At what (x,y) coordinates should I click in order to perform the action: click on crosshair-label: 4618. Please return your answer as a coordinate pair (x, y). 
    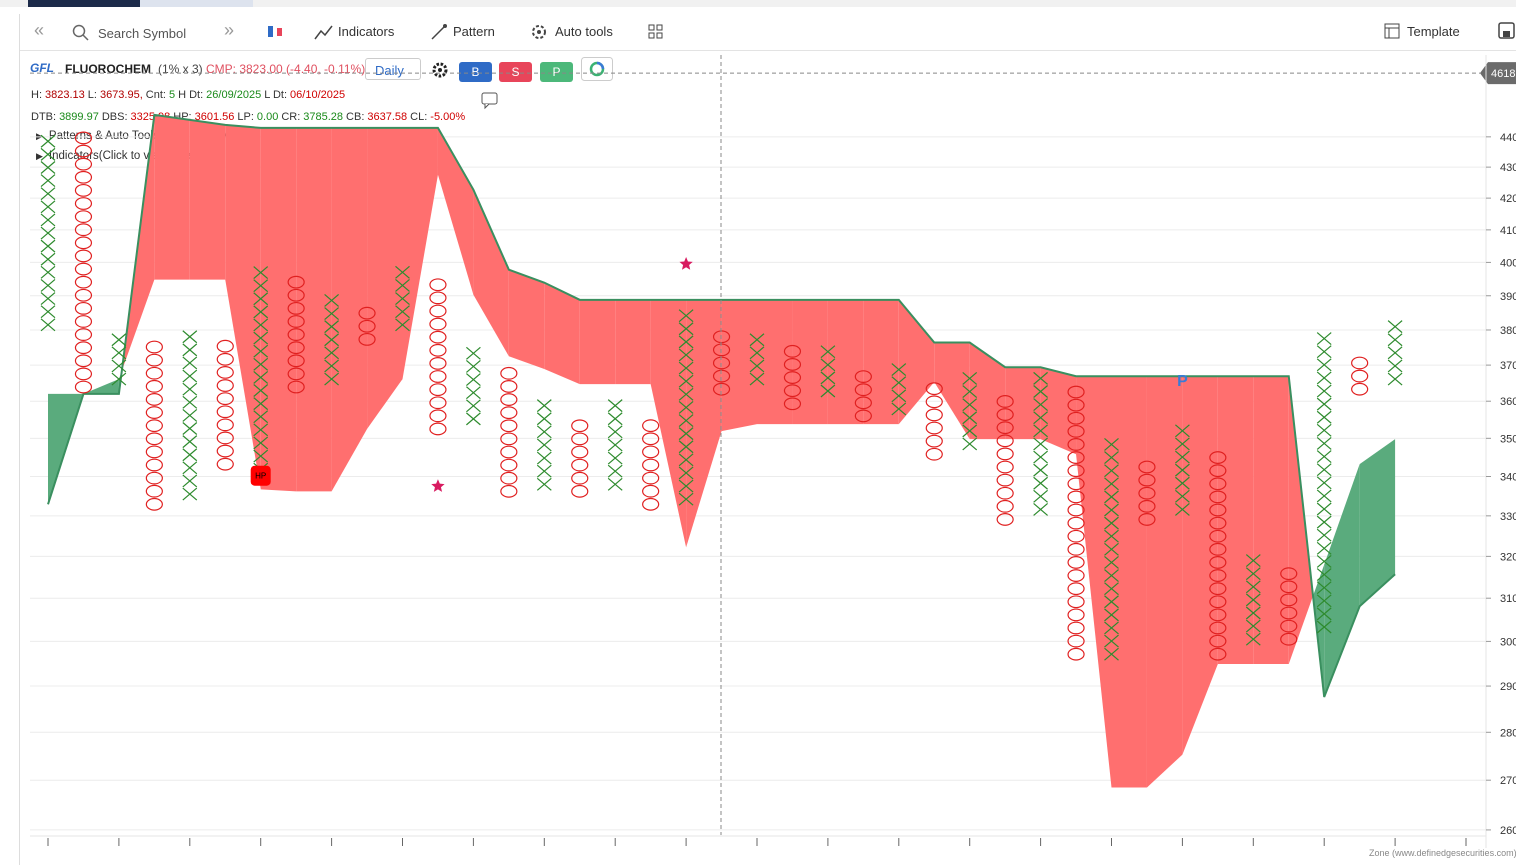
    Looking at the image, I should click on (1503, 74).